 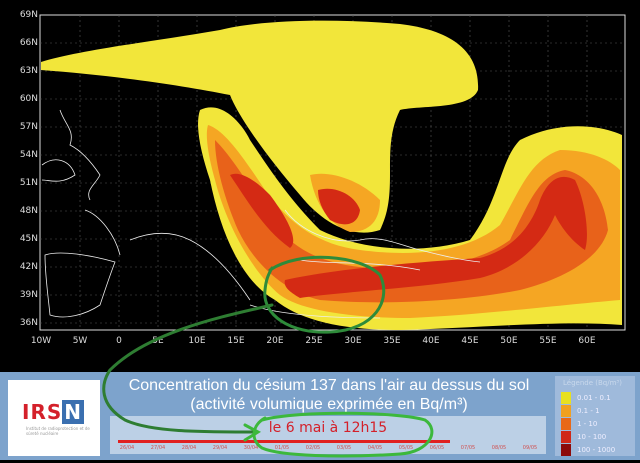 I want to click on lat-label: 57N, so click(x=28, y=127).